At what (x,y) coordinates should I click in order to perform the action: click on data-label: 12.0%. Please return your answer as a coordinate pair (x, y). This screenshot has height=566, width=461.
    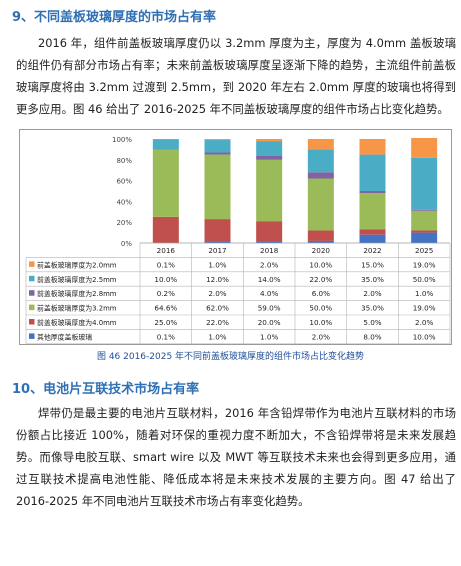
    Looking at the image, I should click on (217, 279).